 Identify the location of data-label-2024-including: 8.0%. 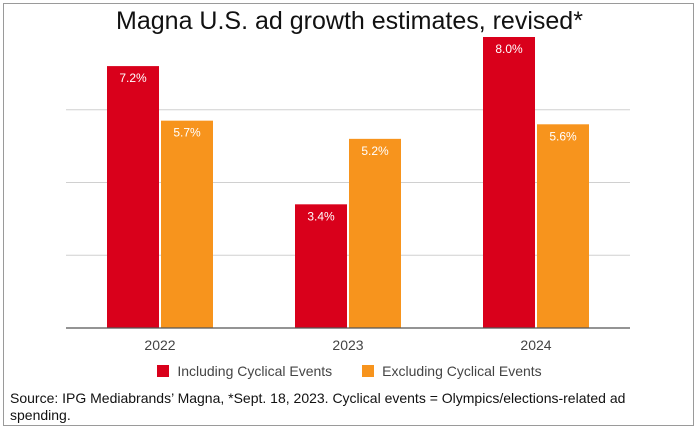
(509, 49).